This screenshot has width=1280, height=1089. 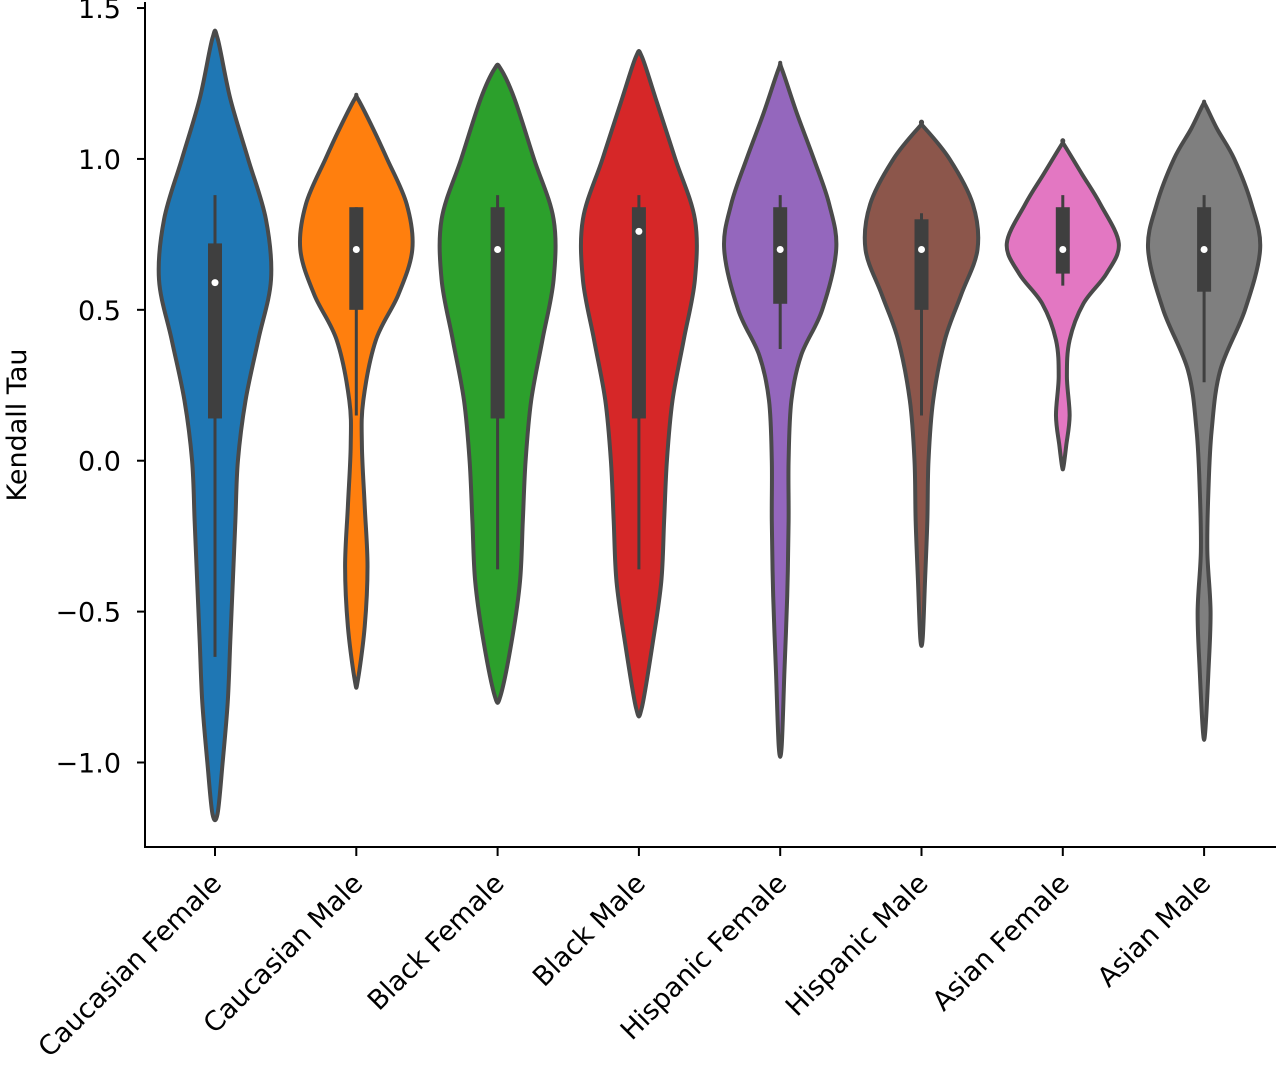 What do you see at coordinates (99, 462) in the screenshot?
I see `y-tick-label: 0.0` at bounding box center [99, 462].